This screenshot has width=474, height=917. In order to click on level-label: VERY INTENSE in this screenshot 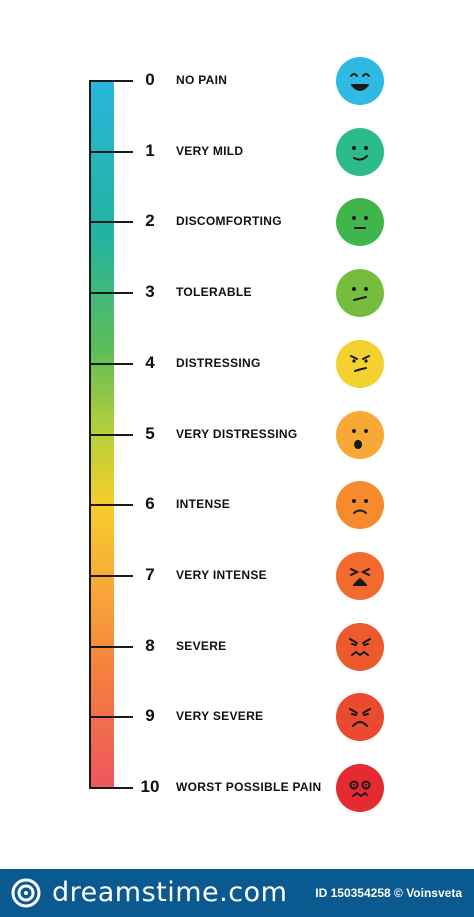, I will do `click(221, 575)`.